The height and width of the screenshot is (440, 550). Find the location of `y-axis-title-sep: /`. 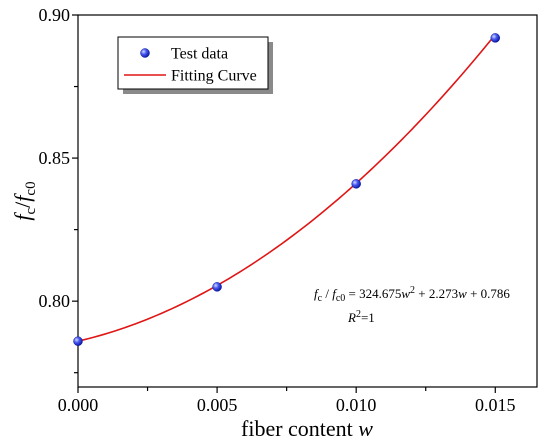

y-axis-title-sep: / is located at coordinates (22, 204).